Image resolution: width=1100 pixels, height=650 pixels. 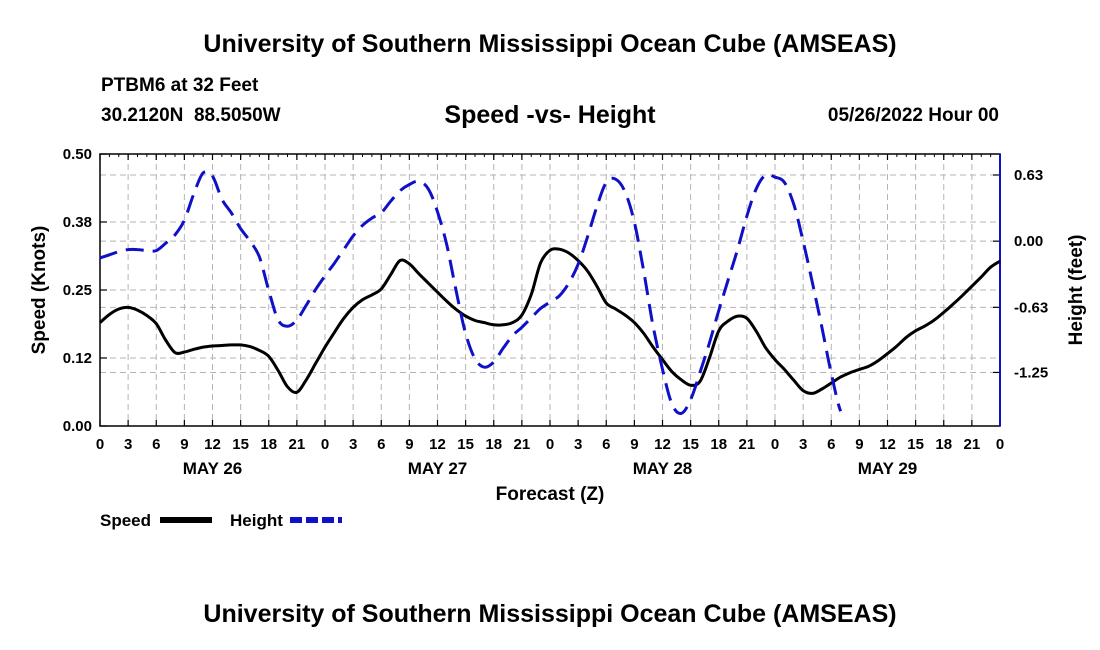 I want to click on y-right-tick-label: -0.63, so click(x=1031, y=307).